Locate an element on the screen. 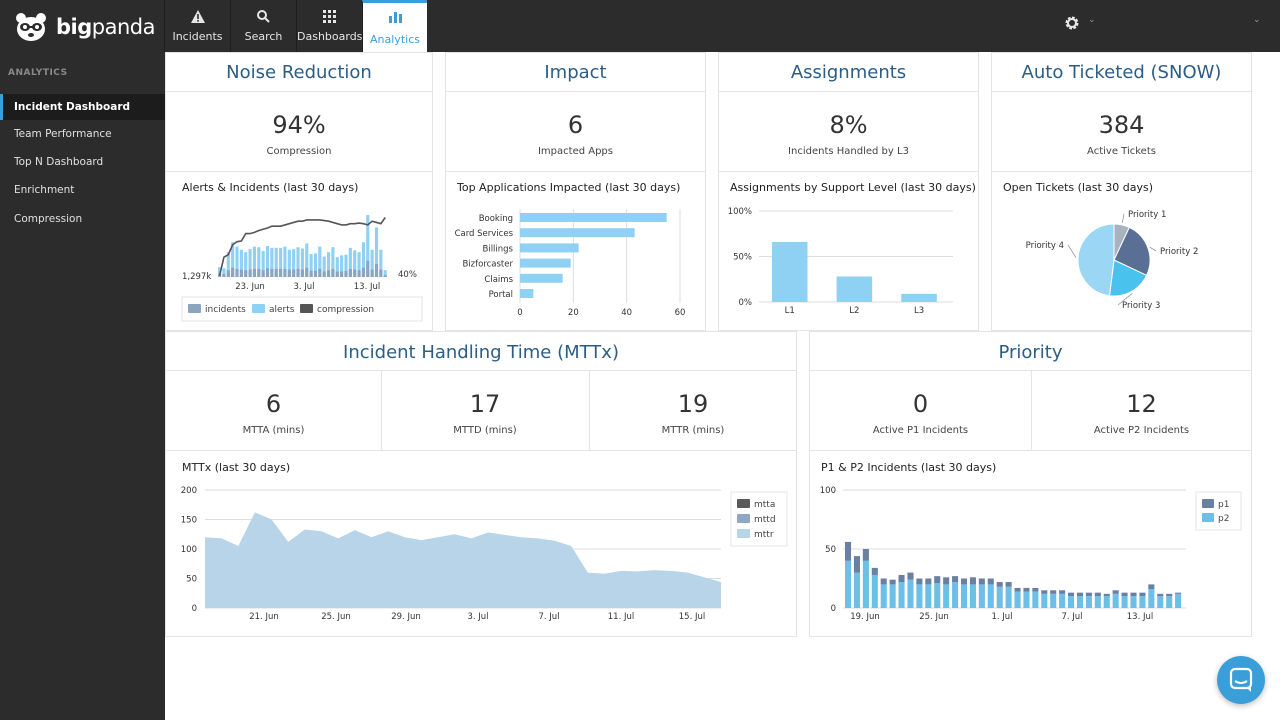 The width and height of the screenshot is (1280, 720). y-tick-label: 0 is located at coordinates (194, 609).